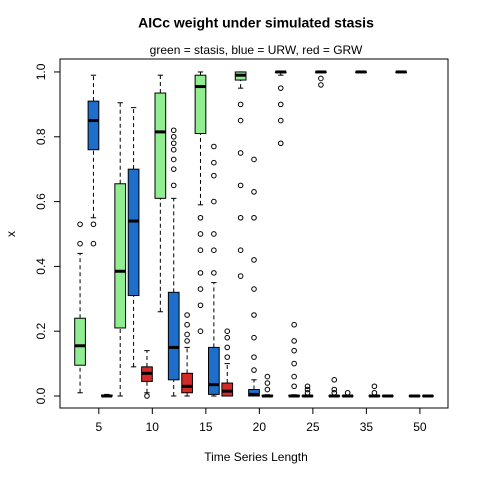 The width and height of the screenshot is (480, 480). Describe the element at coordinates (11, 234) in the screenshot. I see `y-axis-label: x` at that location.